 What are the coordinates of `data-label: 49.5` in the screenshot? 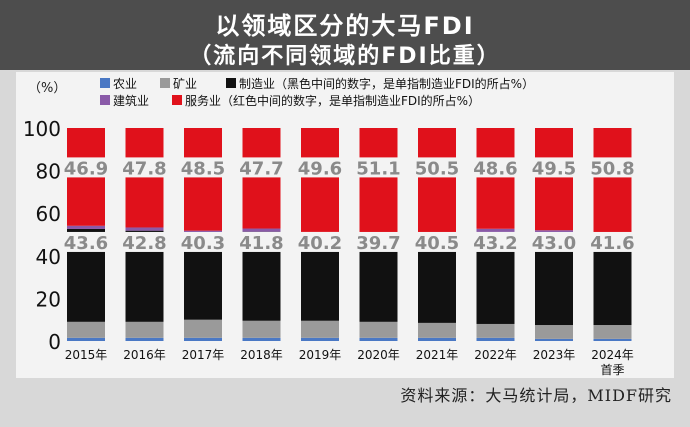 It's located at (554, 168).